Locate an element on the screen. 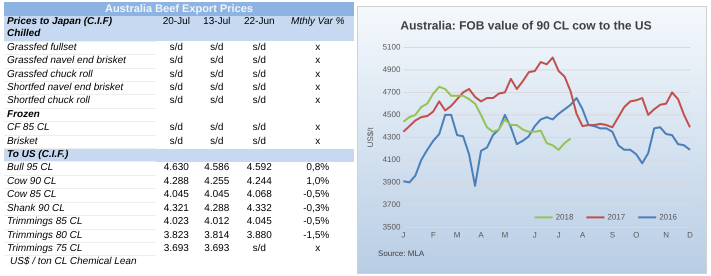 The image size is (711, 276). category-label: Brisket is located at coordinates (80, 142).